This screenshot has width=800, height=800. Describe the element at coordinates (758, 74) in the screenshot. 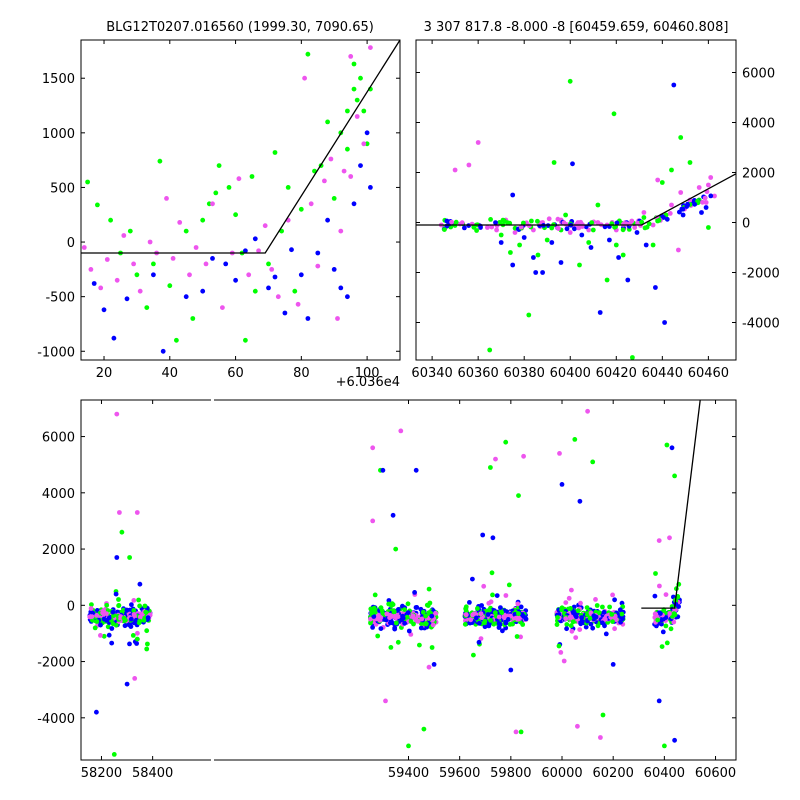

I see `y-tick-label: 6000` at that location.